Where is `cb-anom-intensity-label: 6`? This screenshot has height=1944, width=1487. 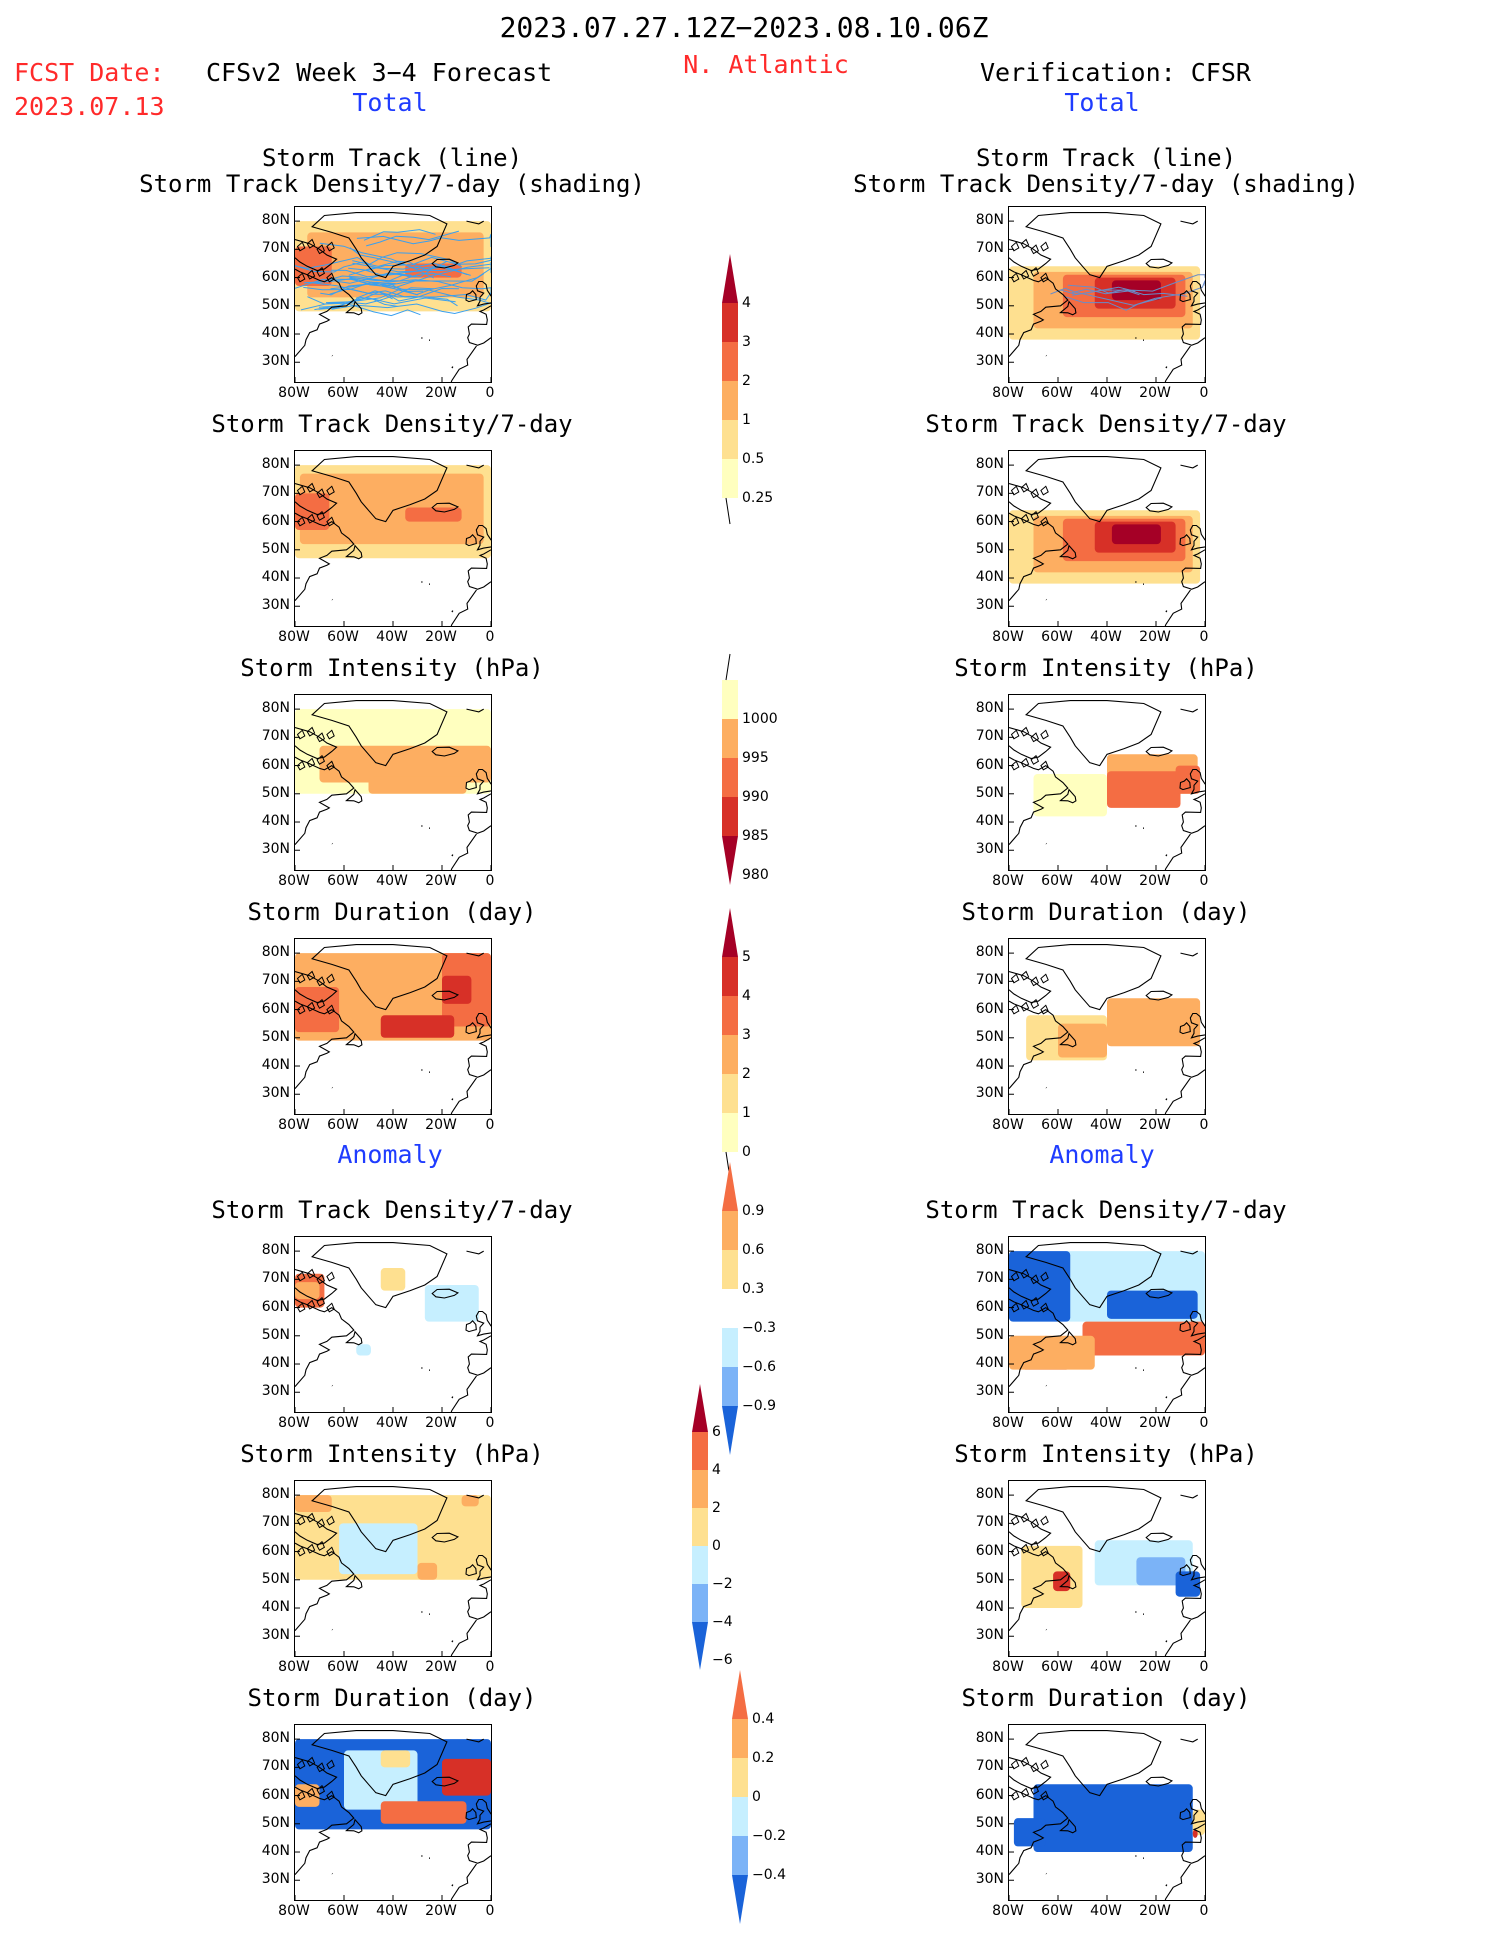
cb-anom-intensity-label: 6 is located at coordinates (716, 1432).